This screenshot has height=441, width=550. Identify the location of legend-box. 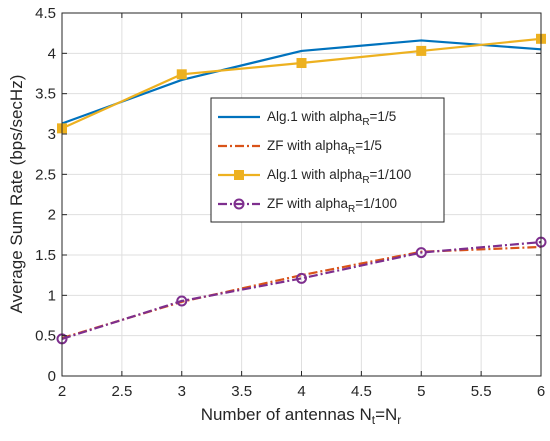
(327, 160).